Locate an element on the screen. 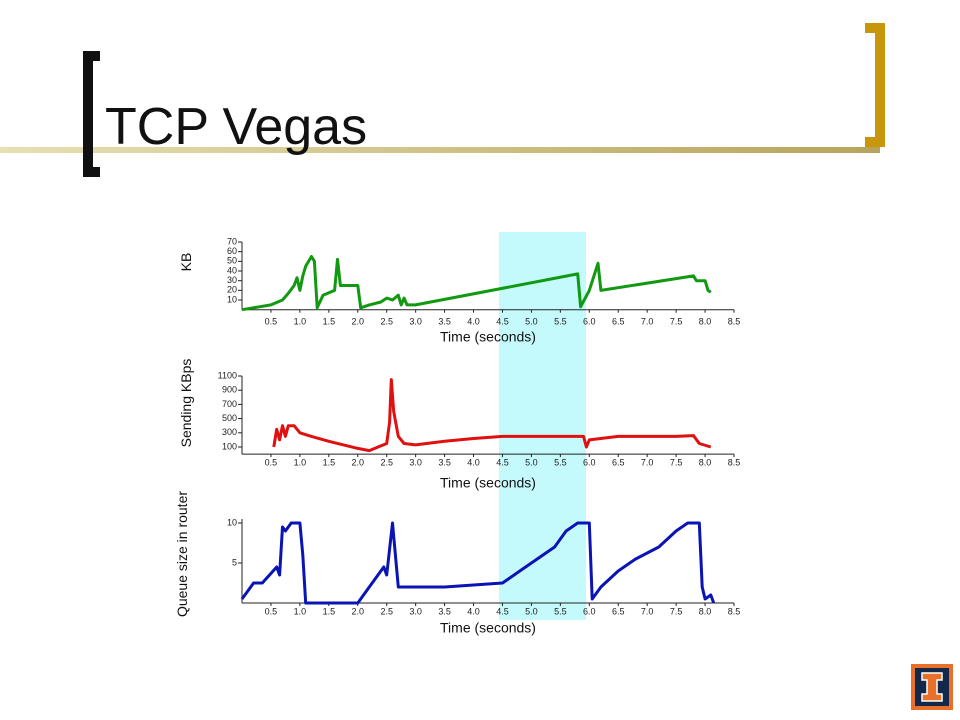  y-axis-title: Sending KBps is located at coordinates (186, 403).